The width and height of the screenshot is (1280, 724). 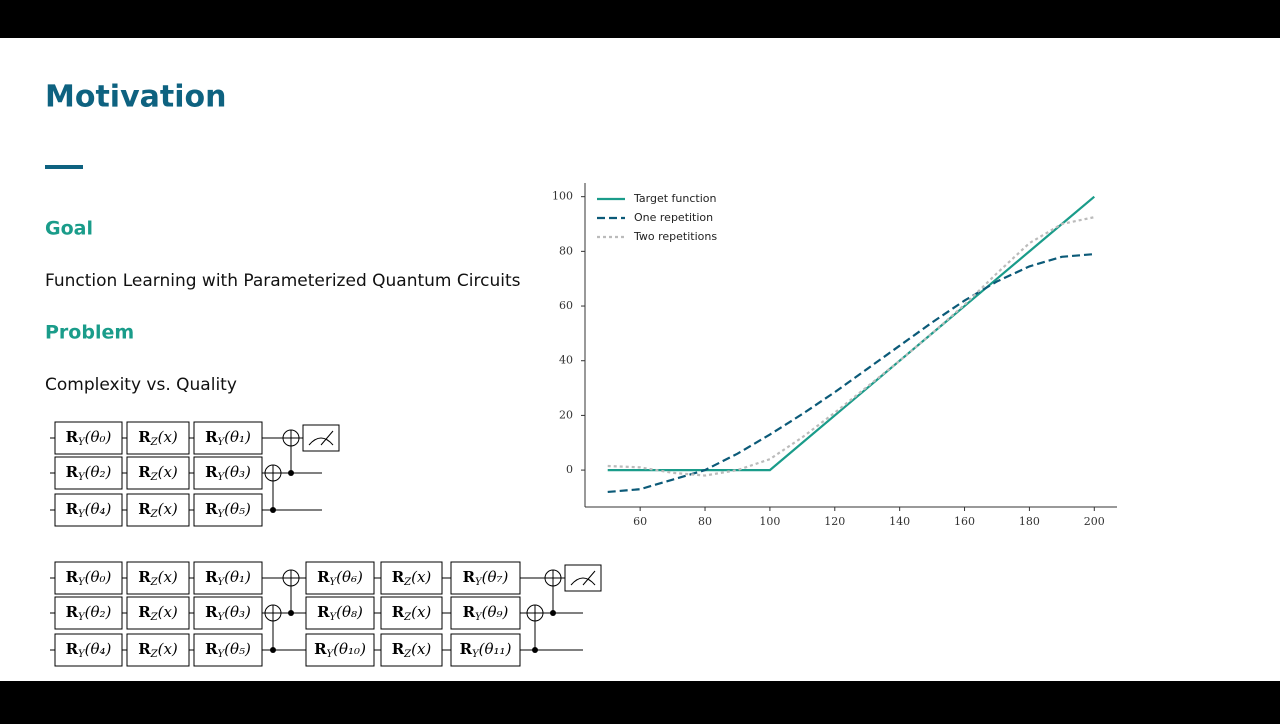 What do you see at coordinates (566, 305) in the screenshot?
I see `y-tick-label: 60` at bounding box center [566, 305].